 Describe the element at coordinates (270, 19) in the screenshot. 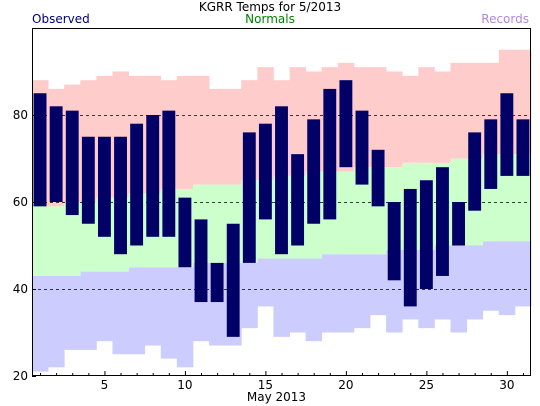

I see `legend-normals: Normals` at that location.